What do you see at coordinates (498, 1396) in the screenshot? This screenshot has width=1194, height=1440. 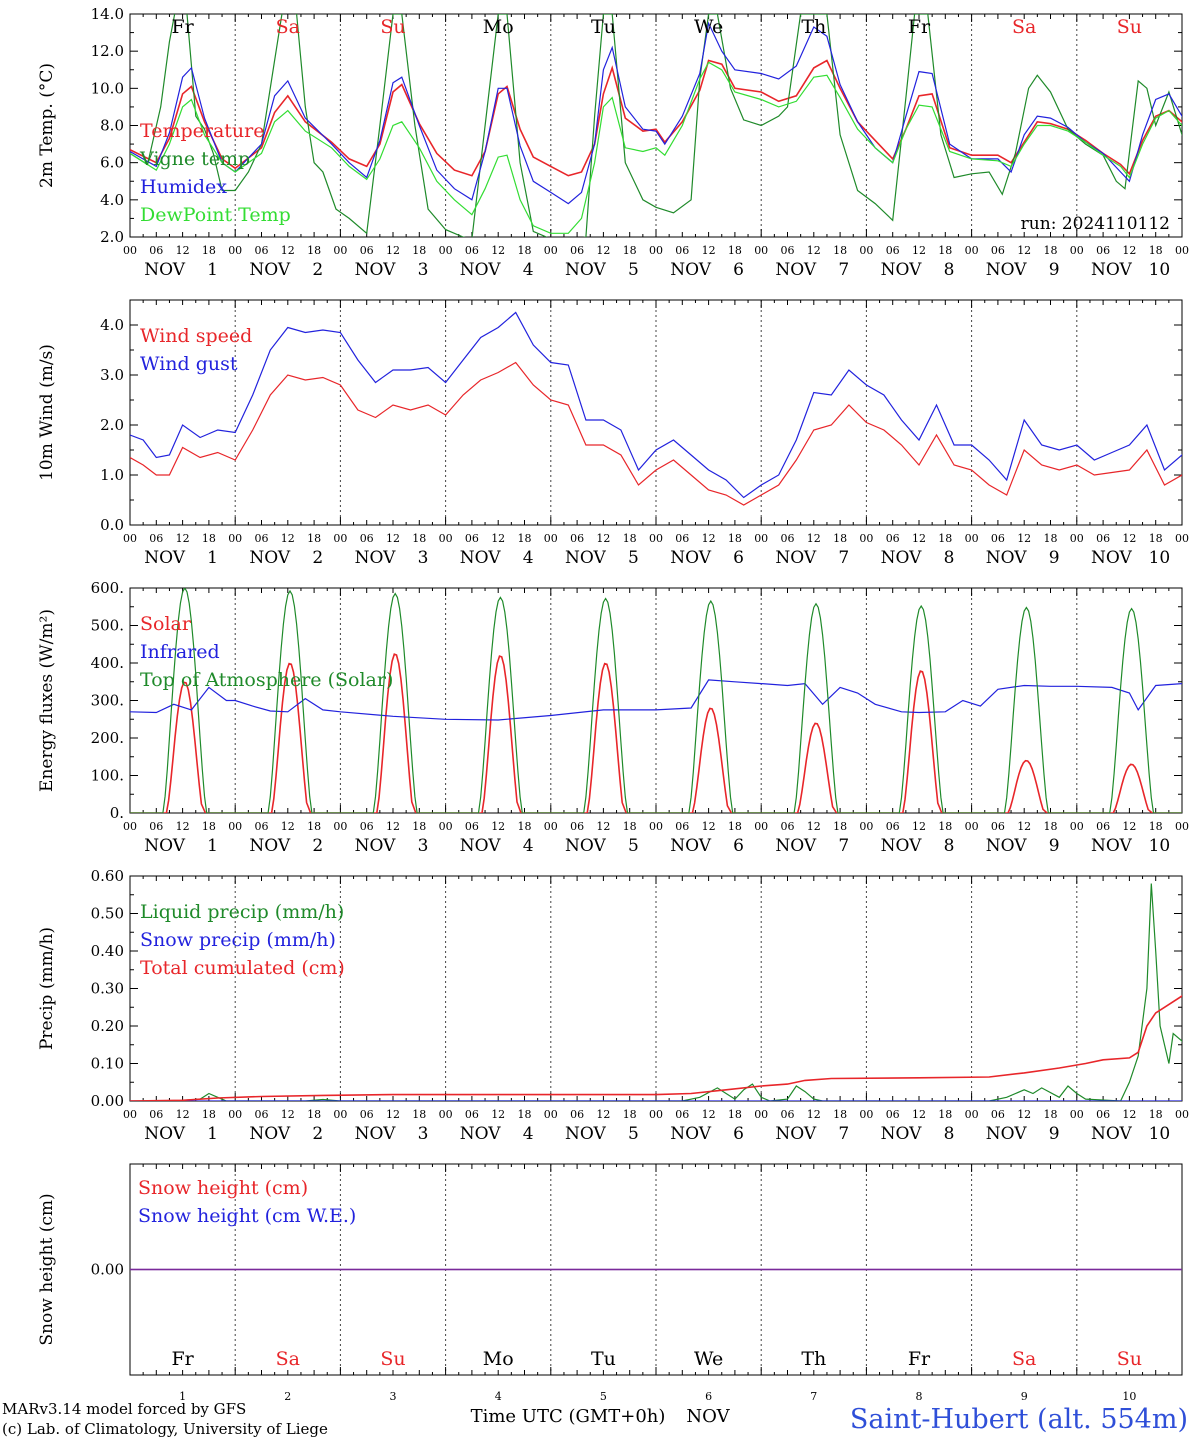 I see `day-number: 4` at bounding box center [498, 1396].